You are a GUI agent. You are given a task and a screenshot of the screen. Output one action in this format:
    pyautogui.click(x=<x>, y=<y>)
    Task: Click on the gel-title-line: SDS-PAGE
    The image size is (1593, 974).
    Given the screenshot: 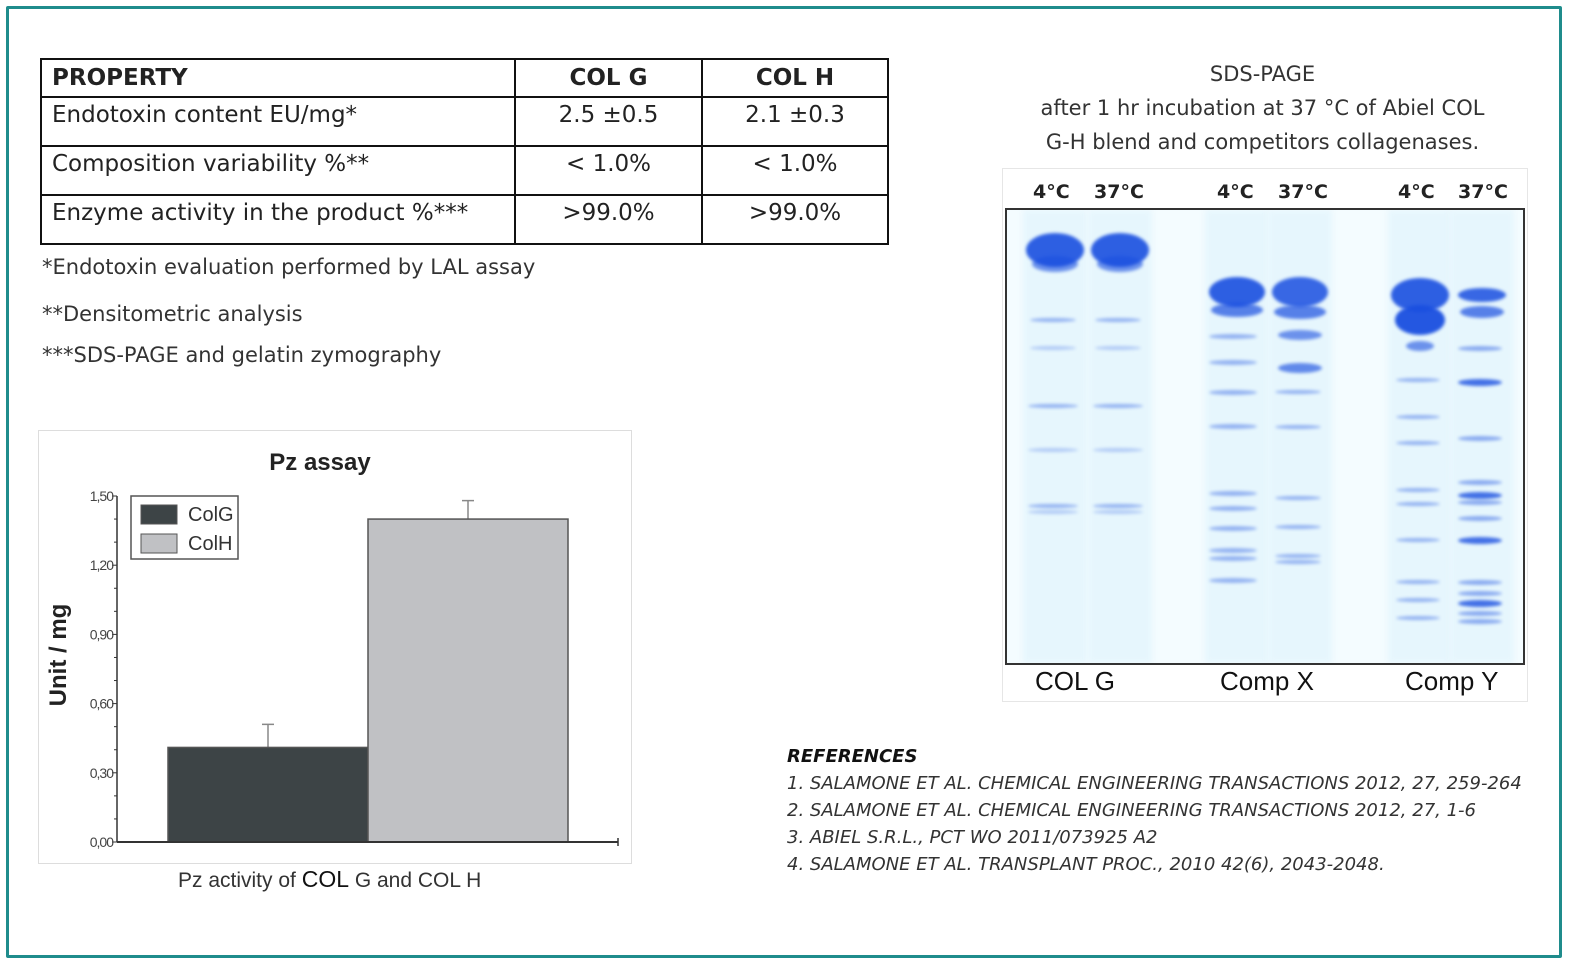 What is the action you would take?
    pyautogui.click(x=1262, y=74)
    